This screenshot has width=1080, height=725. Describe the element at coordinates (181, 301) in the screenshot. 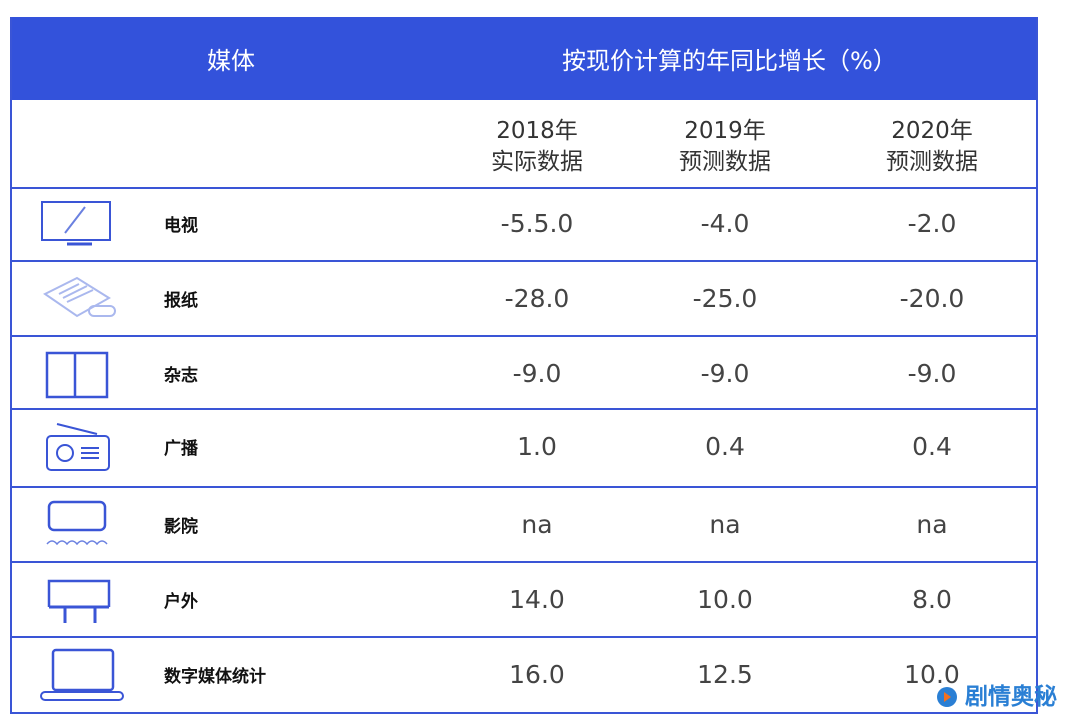

I see `media-label: 报纸` at that location.